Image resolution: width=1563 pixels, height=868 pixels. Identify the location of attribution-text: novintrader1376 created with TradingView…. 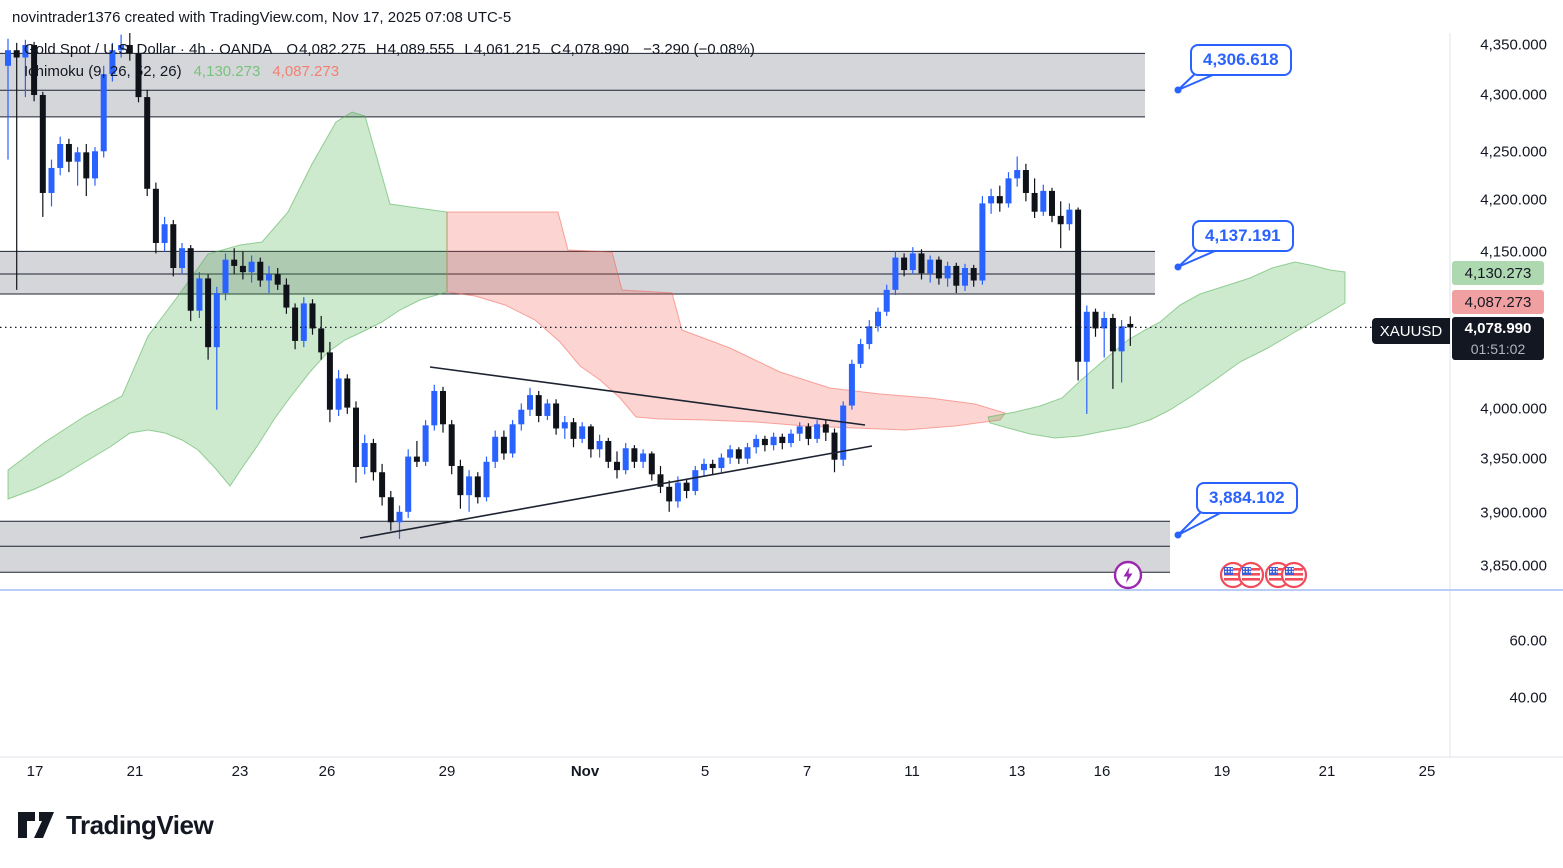
(262, 17).